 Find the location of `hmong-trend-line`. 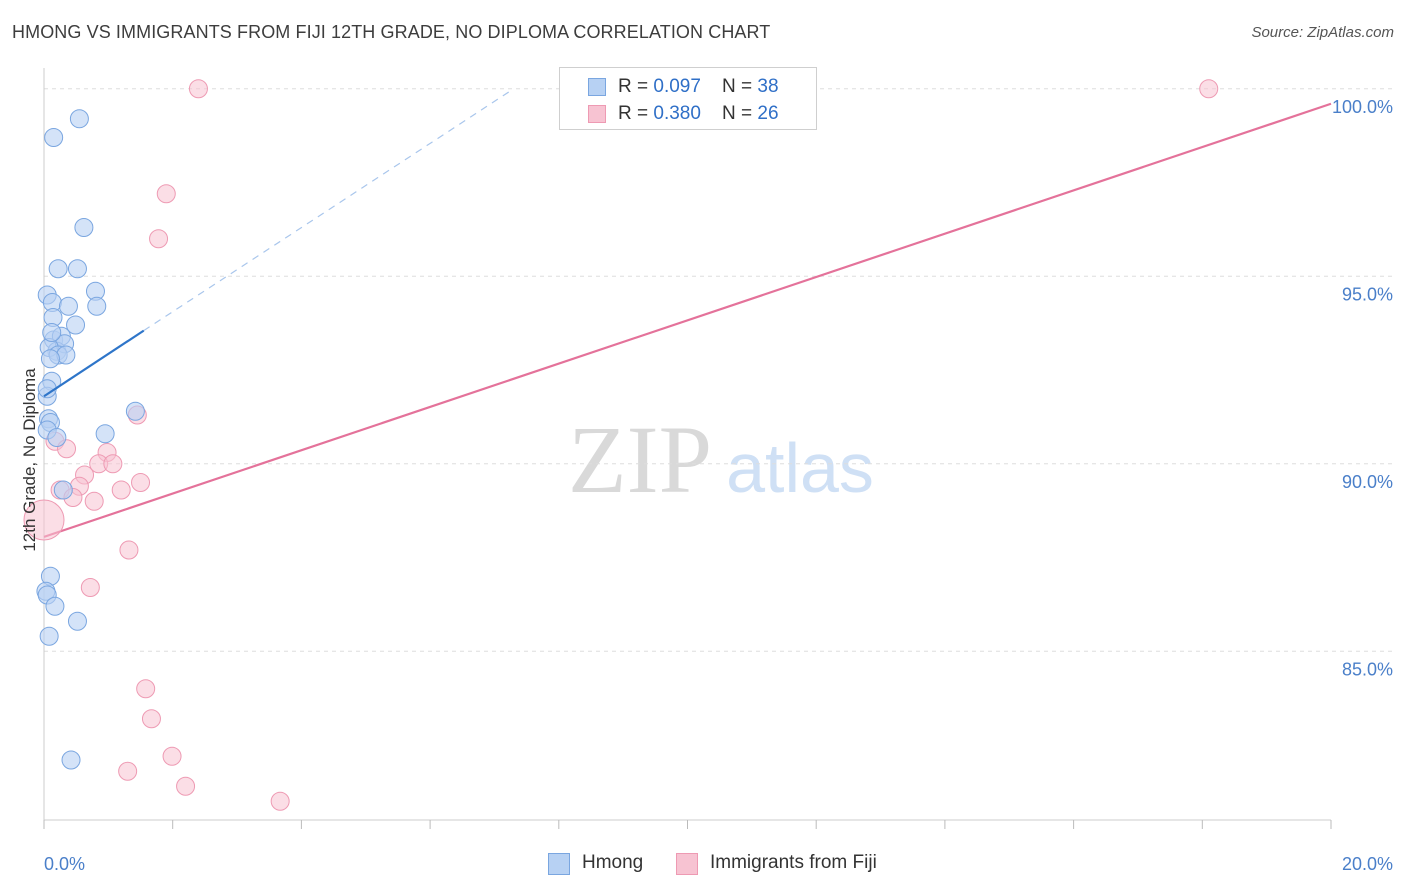

hmong-trend-line is located at coordinates (94, 363).